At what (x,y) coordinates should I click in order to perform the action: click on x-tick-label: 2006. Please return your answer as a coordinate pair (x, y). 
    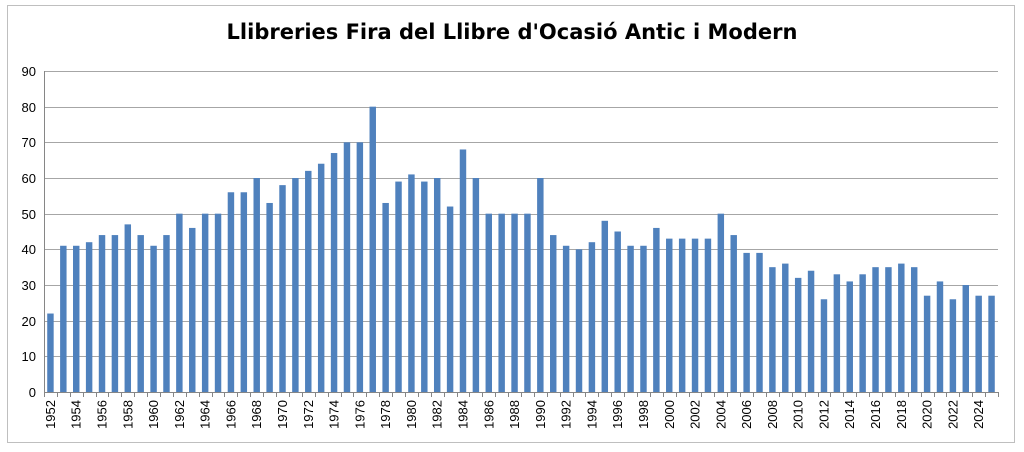
    Looking at the image, I should click on (746, 414).